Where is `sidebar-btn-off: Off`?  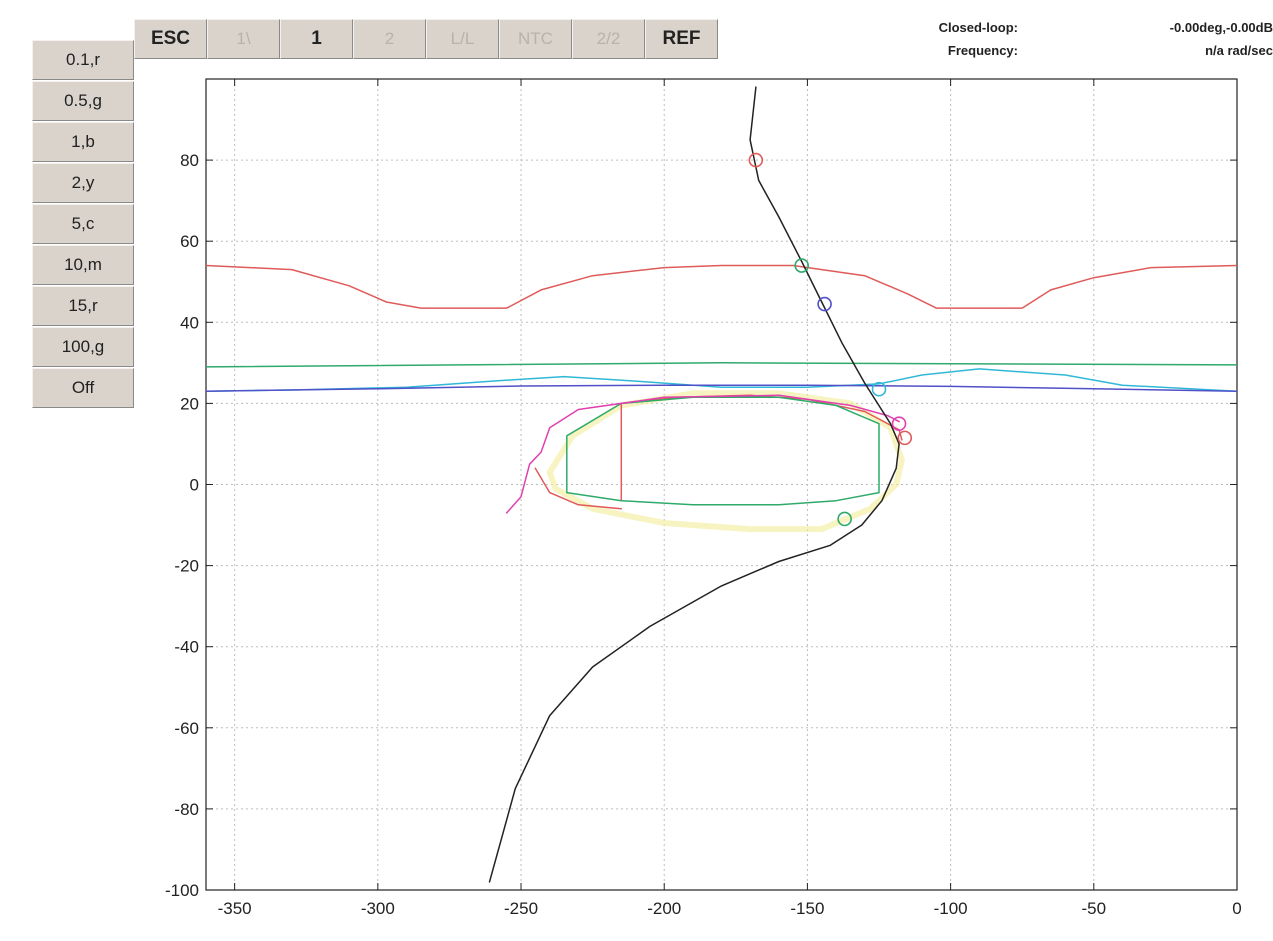 sidebar-btn-off: Off is located at coordinates (83, 388).